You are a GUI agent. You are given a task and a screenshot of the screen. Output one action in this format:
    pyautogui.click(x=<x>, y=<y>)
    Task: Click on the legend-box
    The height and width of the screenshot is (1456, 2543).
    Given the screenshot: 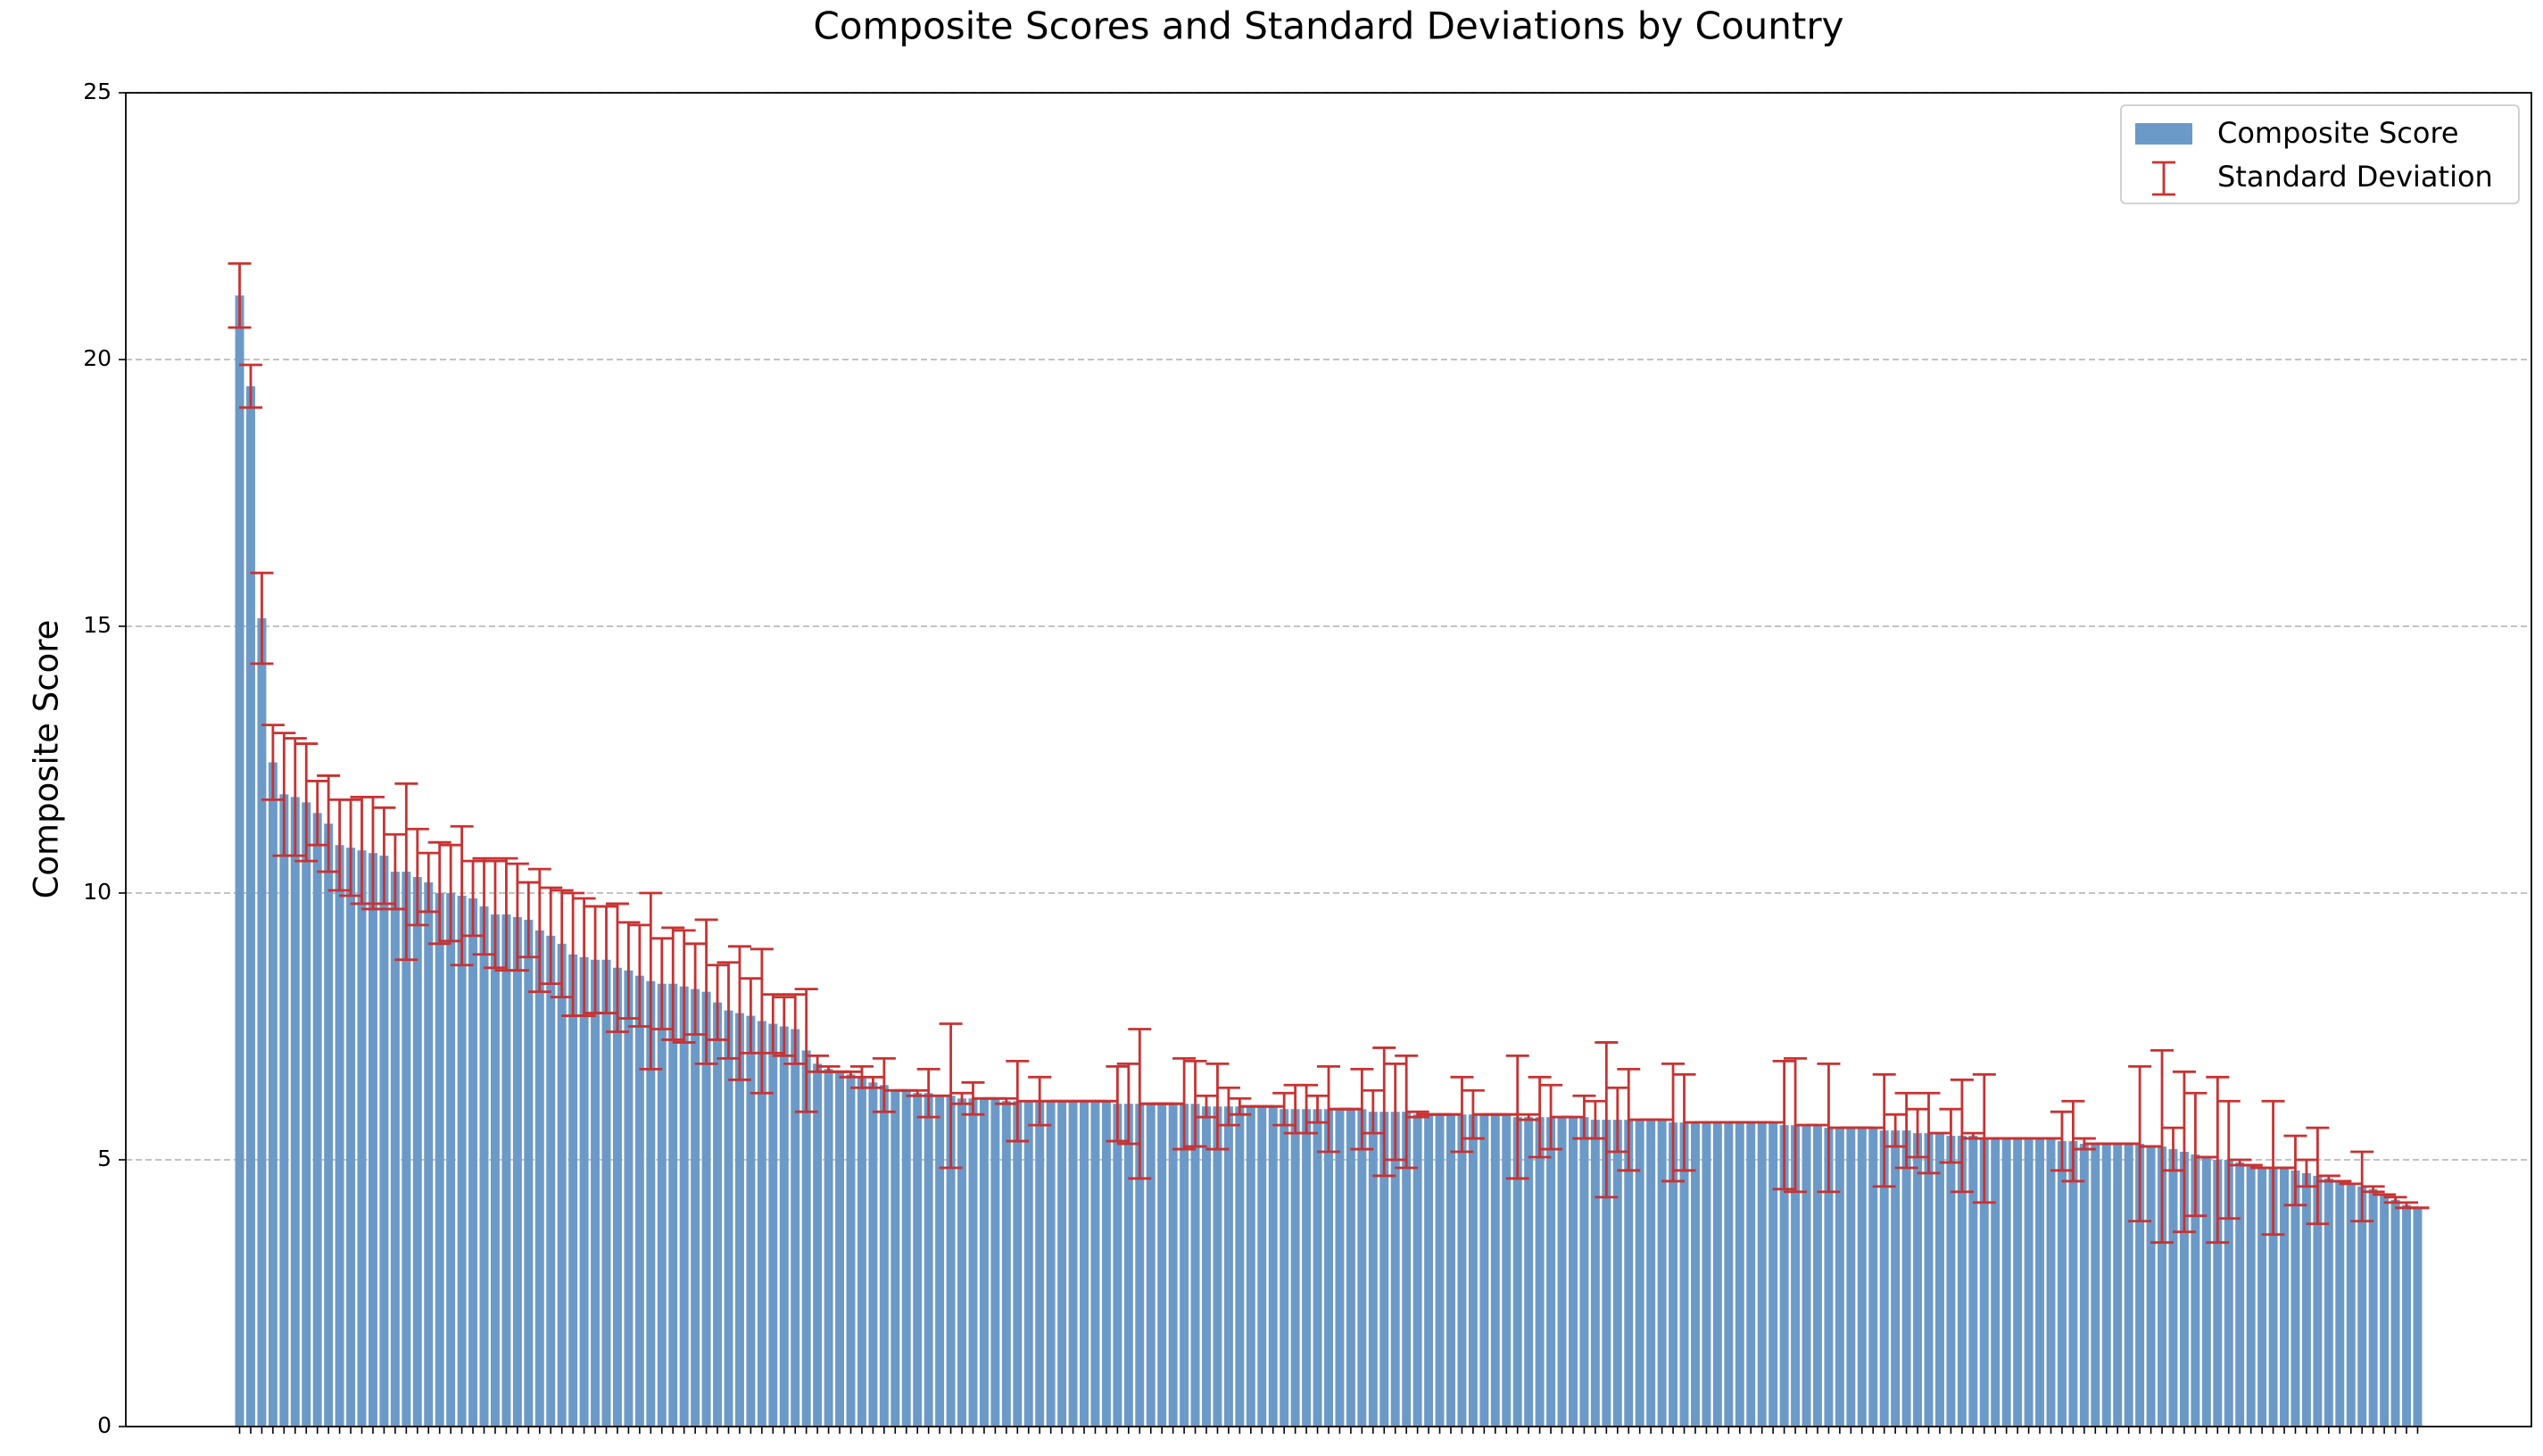 What is the action you would take?
    pyautogui.click(x=2320, y=154)
    